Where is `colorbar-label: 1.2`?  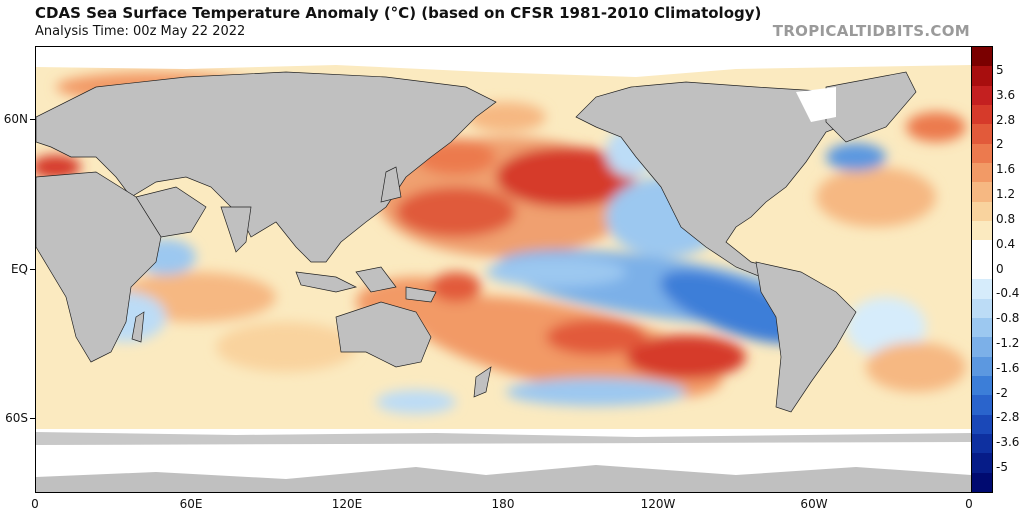
colorbar-label: 1.2 is located at coordinates (1006, 194).